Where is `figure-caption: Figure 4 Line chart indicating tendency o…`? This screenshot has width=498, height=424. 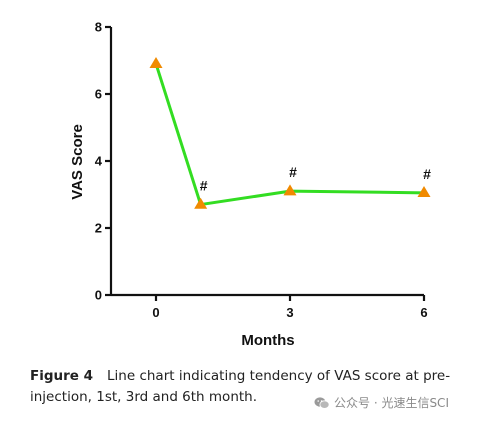 figure-caption: Figure 4 Line chart indicating tendency o… is located at coordinates (257, 387).